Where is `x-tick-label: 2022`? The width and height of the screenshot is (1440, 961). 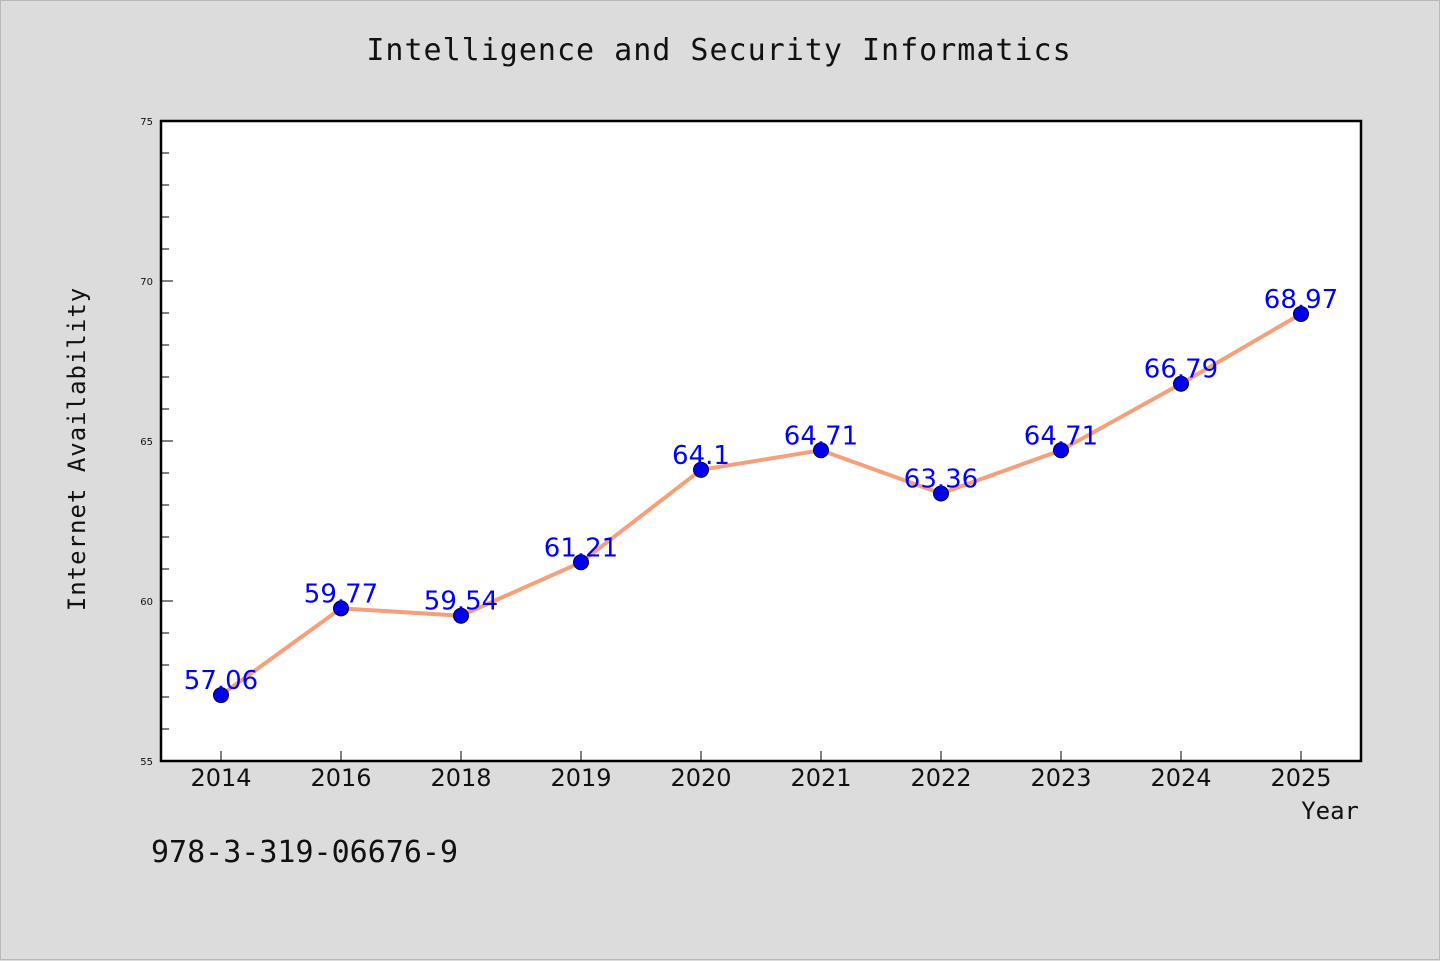 x-tick-label: 2022 is located at coordinates (940, 778).